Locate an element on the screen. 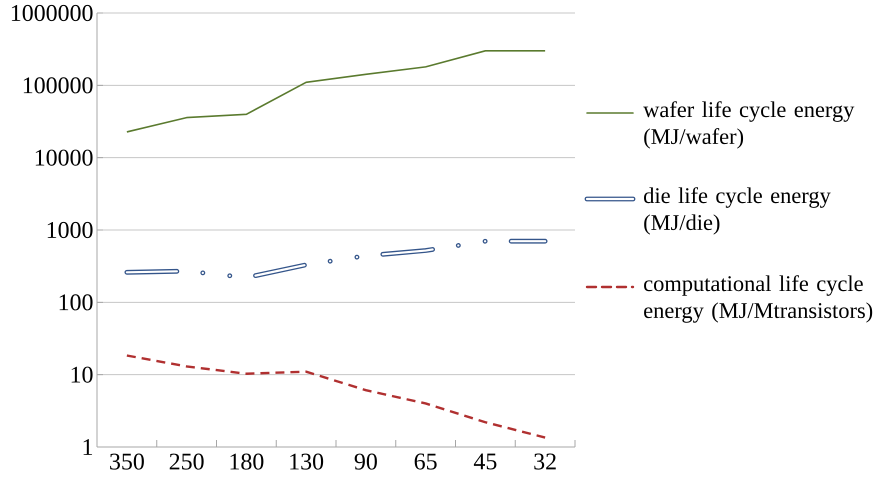  legend-label: die life cycle energy (MJ/die) is located at coordinates (737, 211).